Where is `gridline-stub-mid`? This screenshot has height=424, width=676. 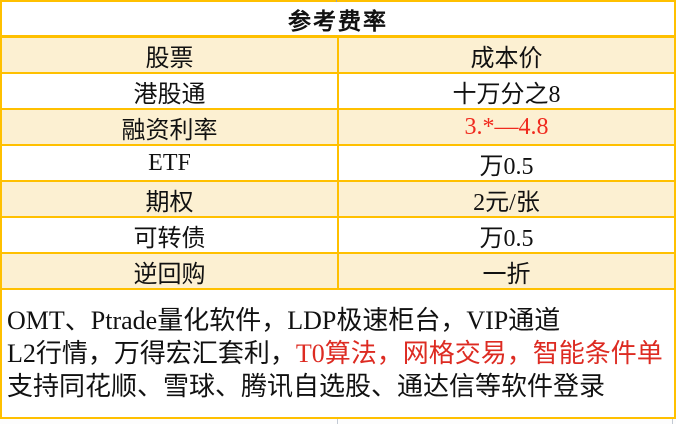
gridline-stub-mid is located at coordinates (337, 421).